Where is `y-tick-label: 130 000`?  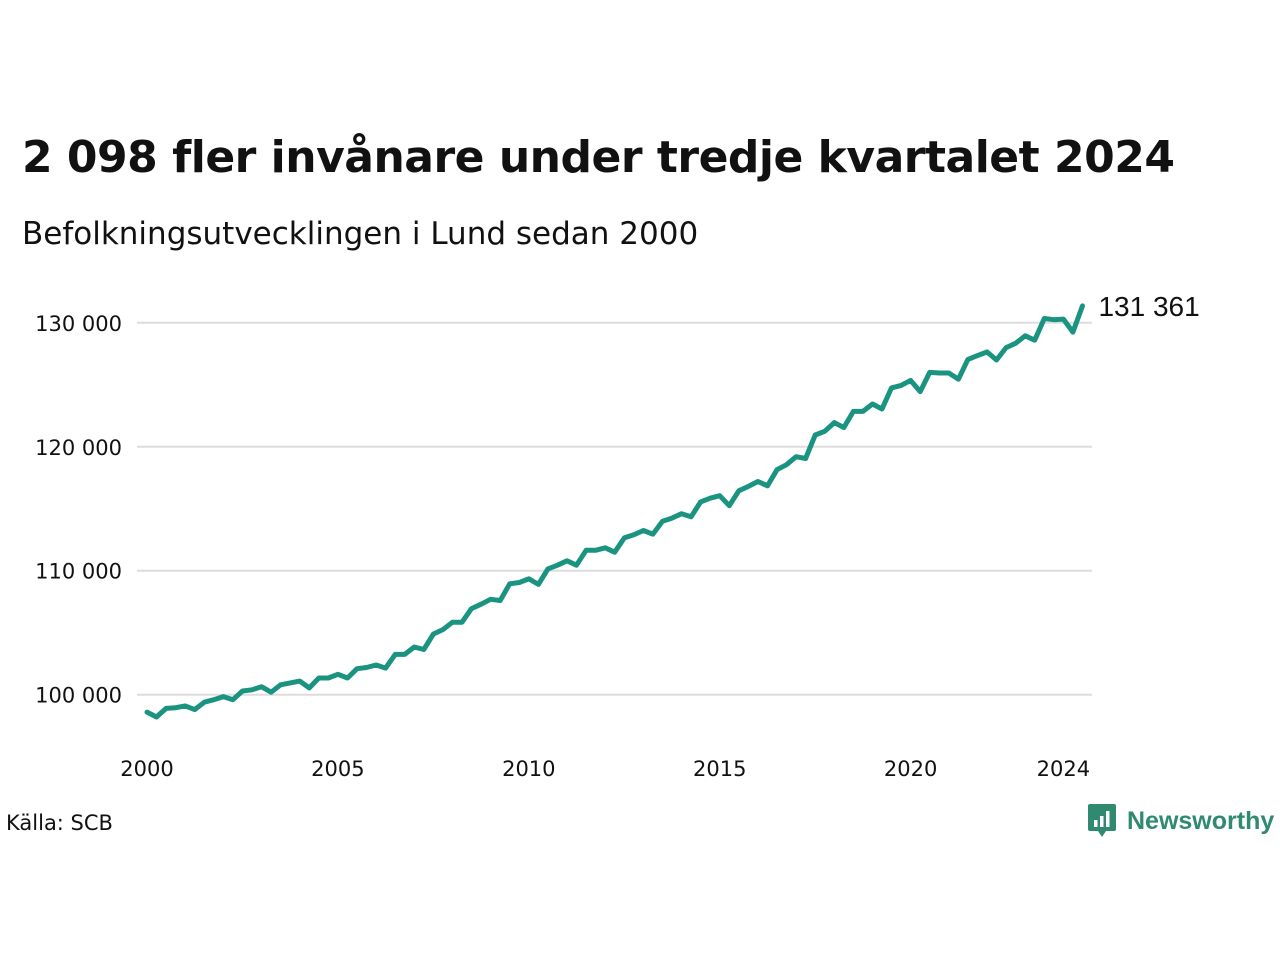
y-tick-label: 130 000 is located at coordinates (78, 324).